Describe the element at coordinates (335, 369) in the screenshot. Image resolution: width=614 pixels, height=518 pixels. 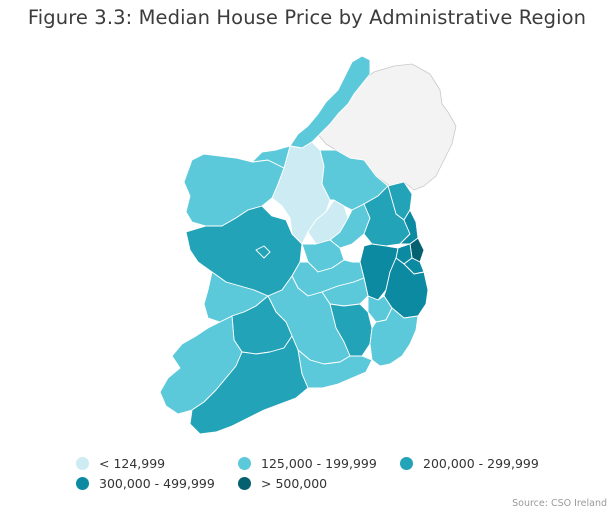
I see `region-waterford` at that location.